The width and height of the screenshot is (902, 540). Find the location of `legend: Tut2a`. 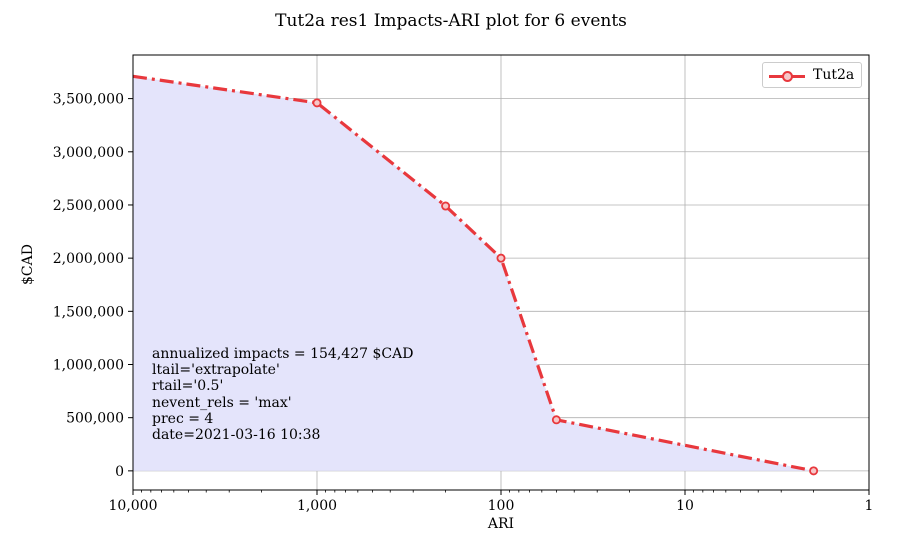

legend: Tut2a is located at coordinates (812, 75).